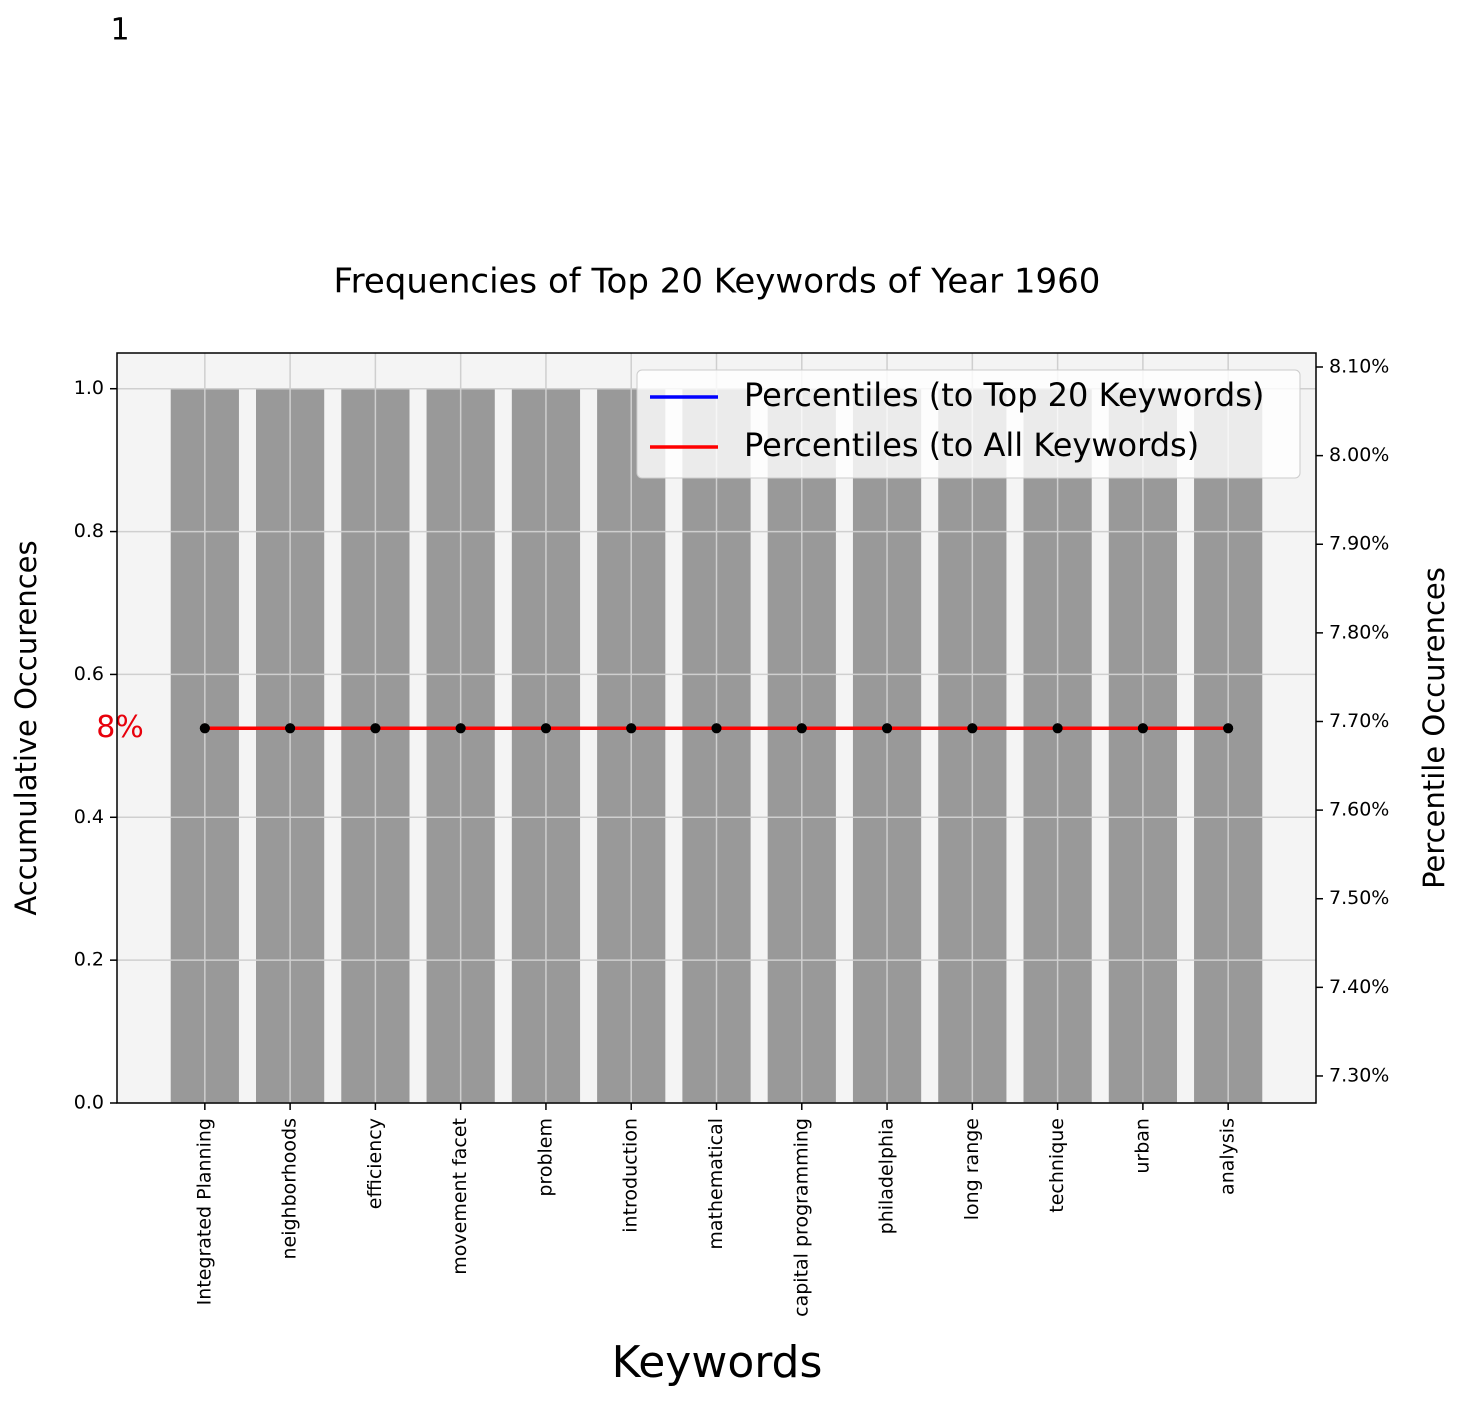 This screenshot has height=1404, width=1466. I want to click on x-tick-label: philadelphia, so click(887, 1176).